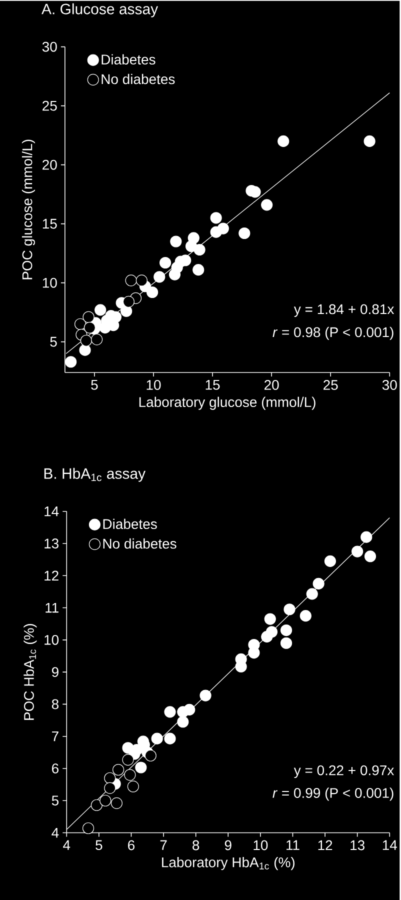 This screenshot has width=401, height=900. Describe the element at coordinates (271, 385) in the screenshot. I see `x-tick-label: 20` at that location.